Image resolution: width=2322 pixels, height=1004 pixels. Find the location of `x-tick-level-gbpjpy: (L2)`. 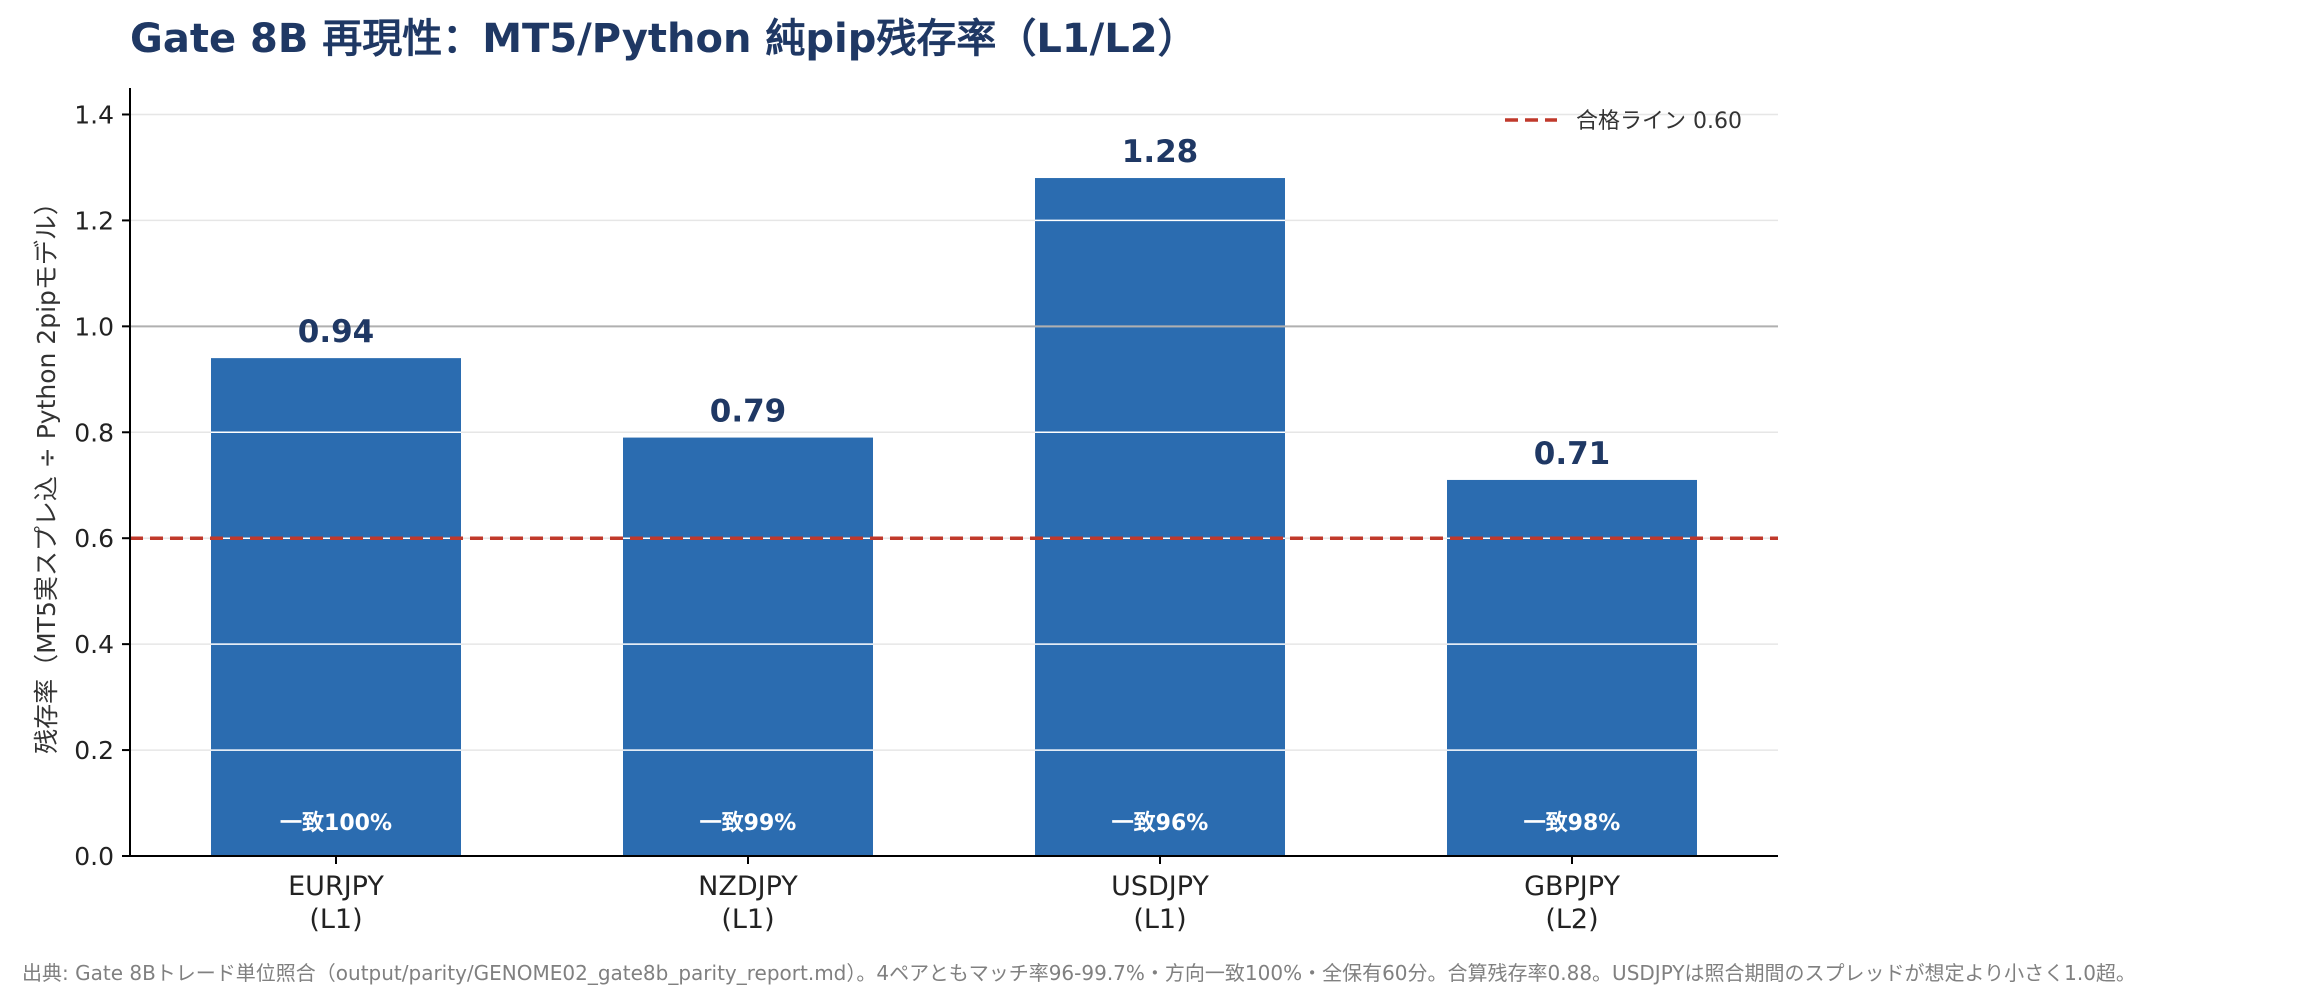

x-tick-level-gbpjpy: (L2) is located at coordinates (1571, 919).